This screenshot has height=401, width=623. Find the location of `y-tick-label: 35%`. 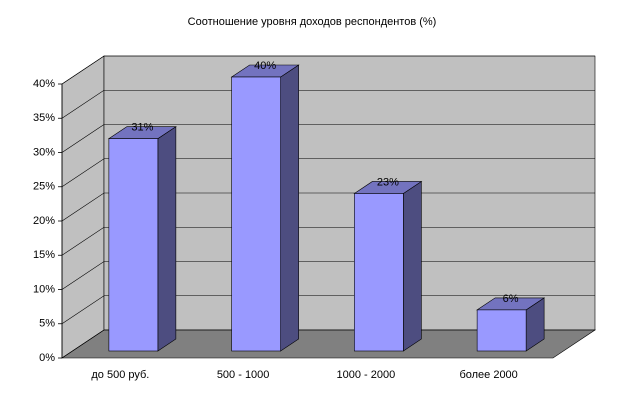

y-tick-label: 35% is located at coordinates (44, 118).